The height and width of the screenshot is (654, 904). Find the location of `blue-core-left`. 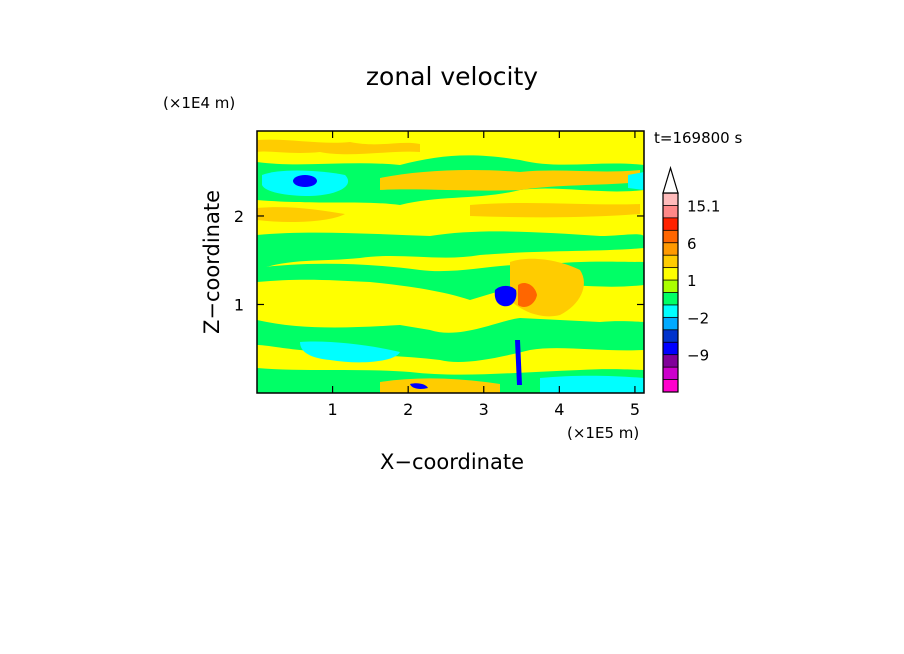

blue-core-left is located at coordinates (305, 181).